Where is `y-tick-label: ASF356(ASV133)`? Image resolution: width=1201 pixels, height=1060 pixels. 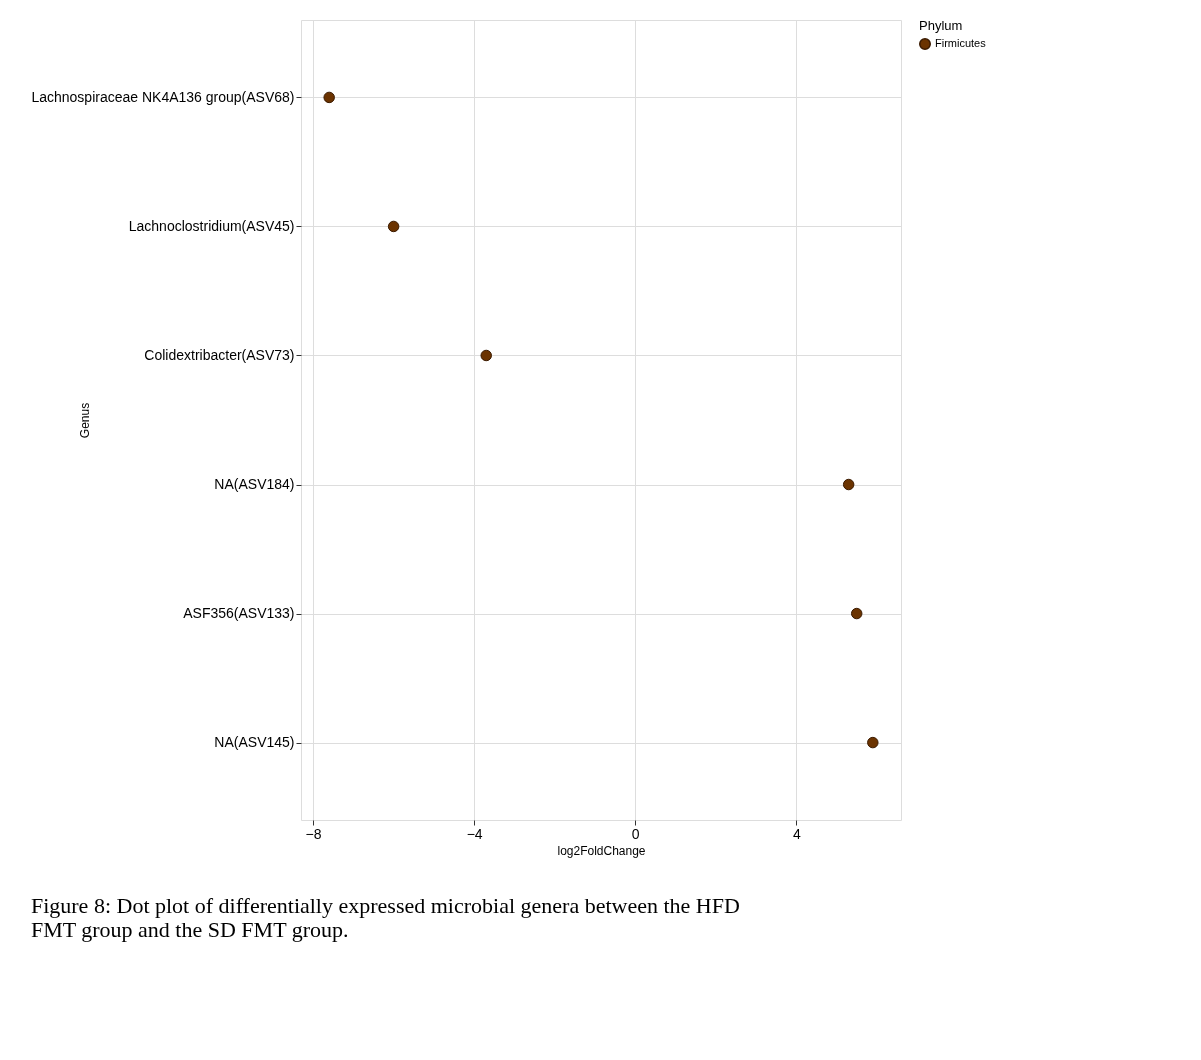
y-tick-label: ASF356(ASV133) is located at coordinates (239, 613).